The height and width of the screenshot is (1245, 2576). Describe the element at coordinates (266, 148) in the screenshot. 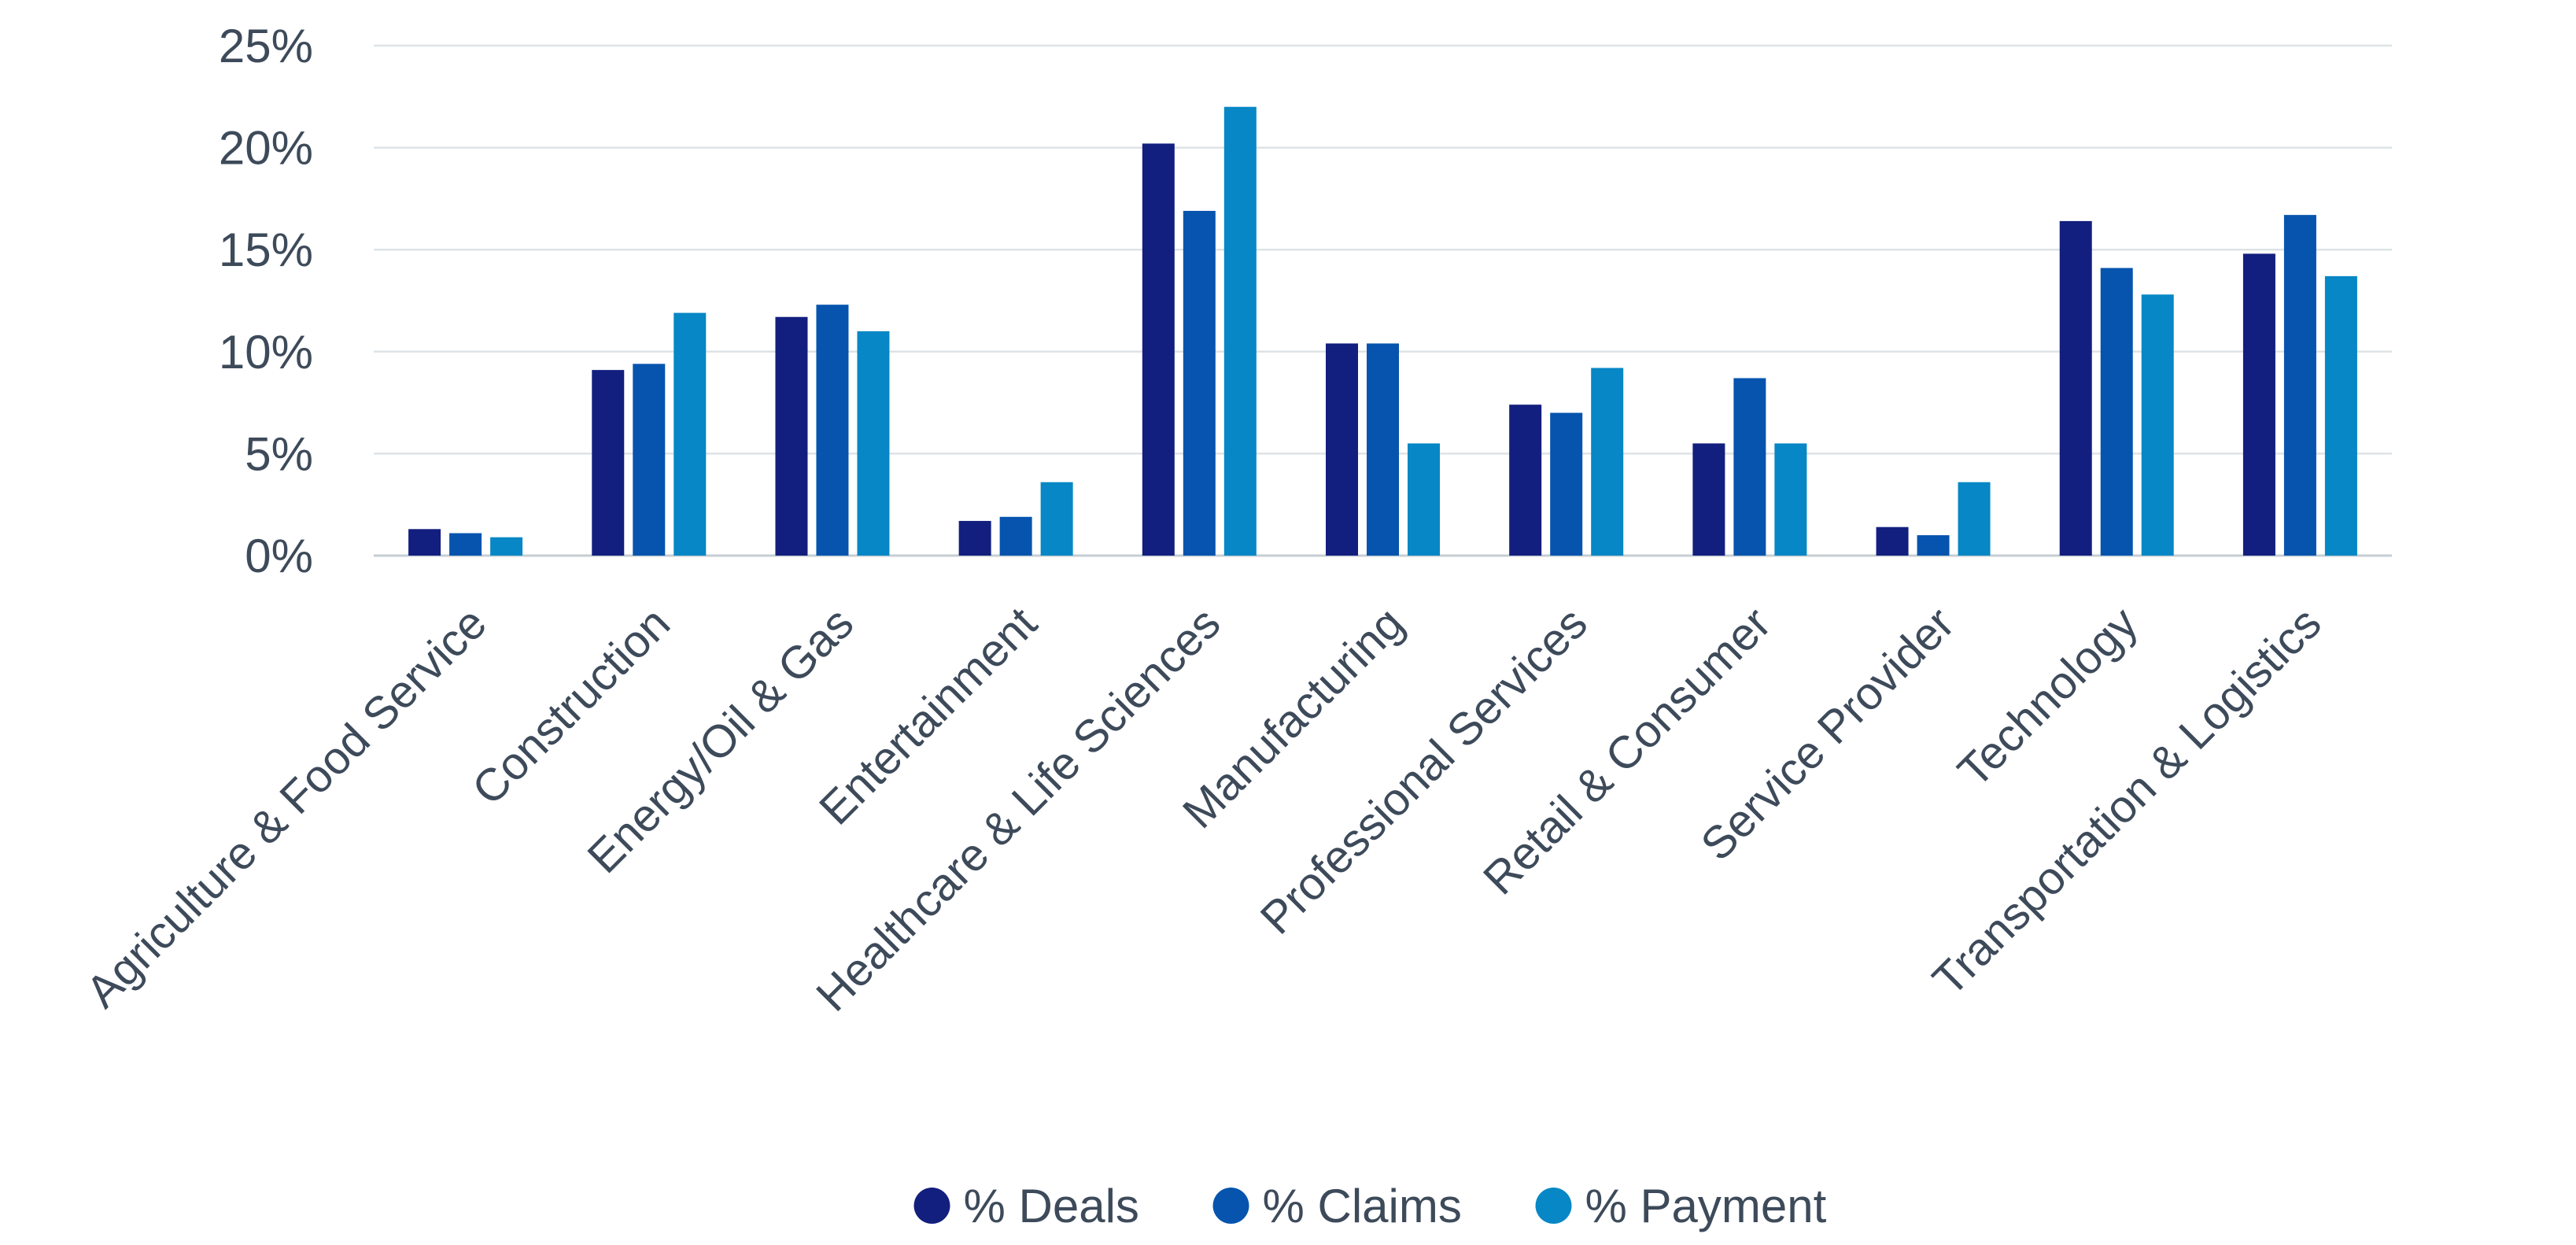

I see `y-tick-label: 20%` at that location.